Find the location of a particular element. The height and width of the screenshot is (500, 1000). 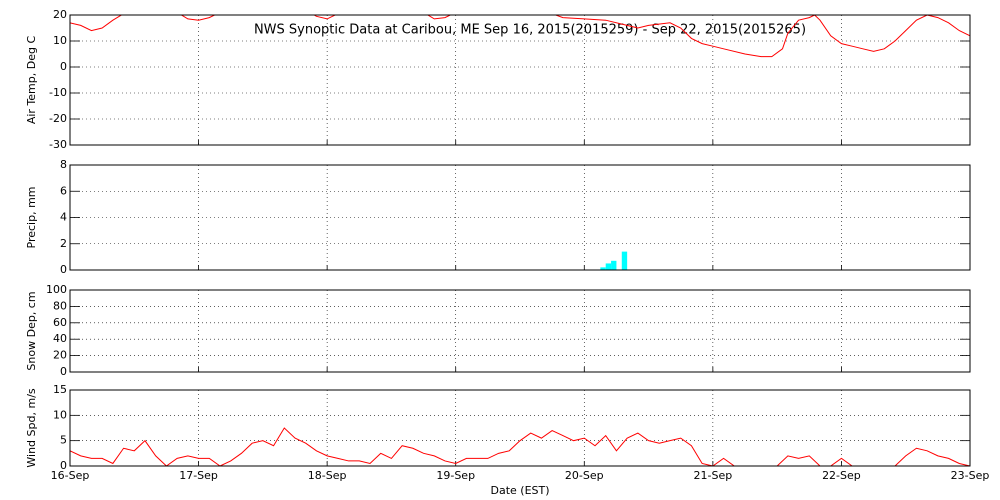

y-tick-label: -20 is located at coordinates (58, 118).